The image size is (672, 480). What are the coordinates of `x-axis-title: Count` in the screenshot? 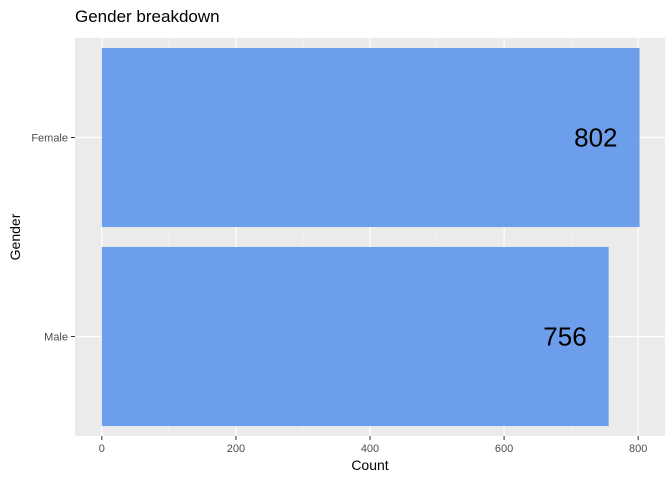 It's located at (369, 465).